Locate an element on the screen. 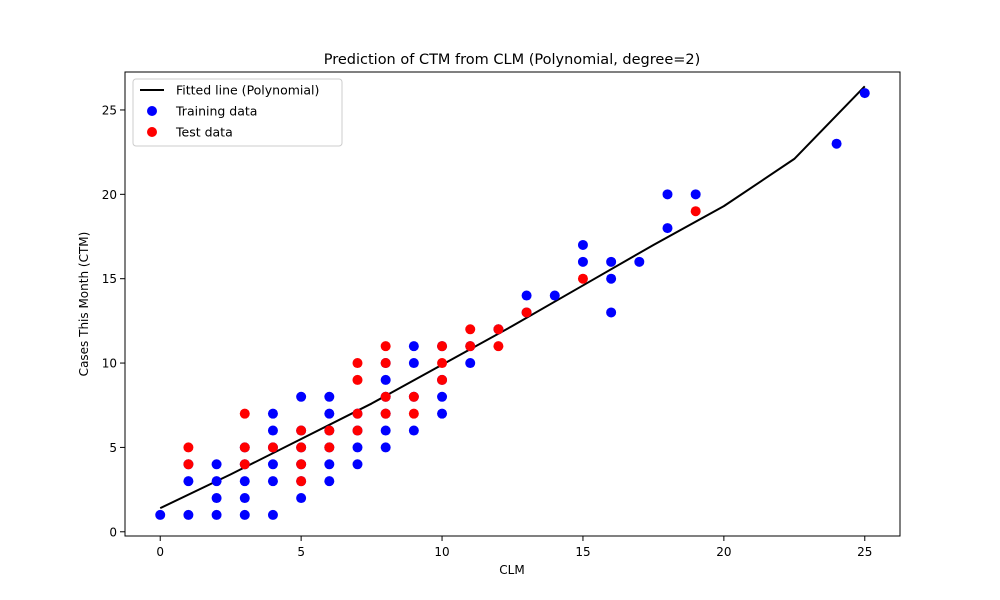  x-tick-label: 10 is located at coordinates (441, 552).